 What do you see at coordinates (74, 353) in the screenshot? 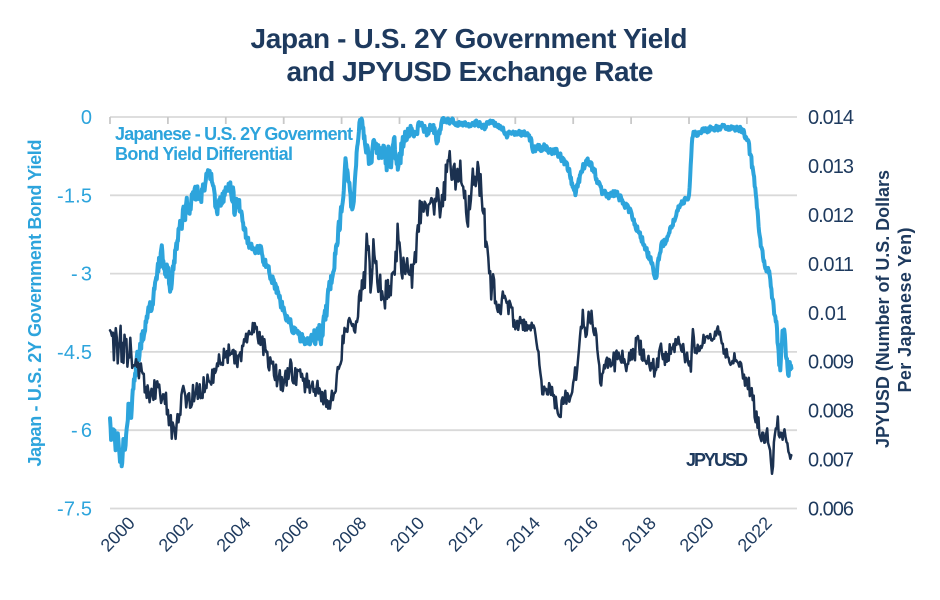
I see `svg-text: -4.5` at bounding box center [74, 353].